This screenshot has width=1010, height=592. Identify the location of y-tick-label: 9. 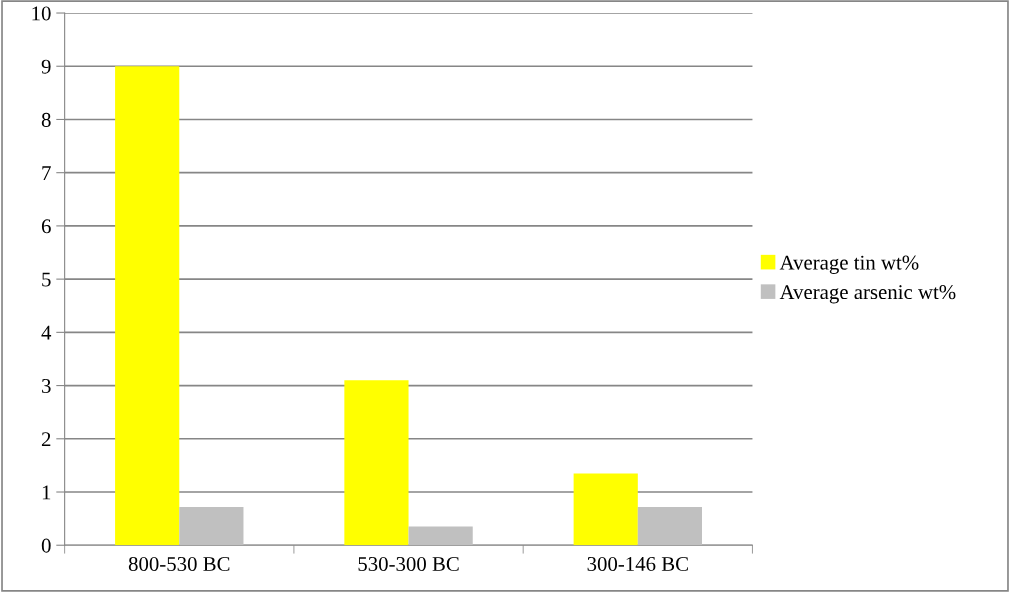
(46, 66).